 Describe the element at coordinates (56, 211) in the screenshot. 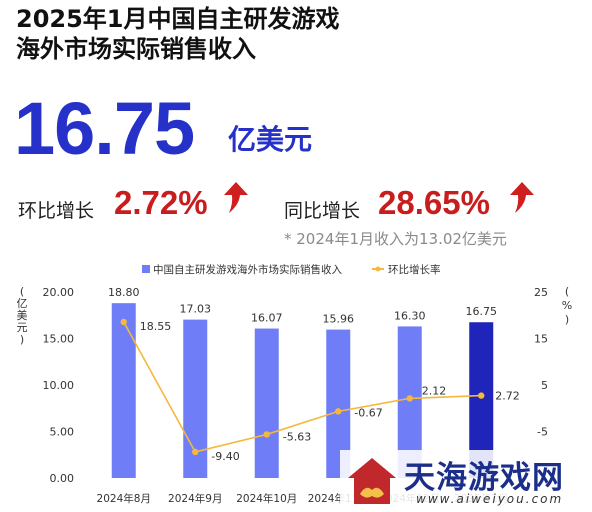

I see `mom-label: 环比增长` at that location.